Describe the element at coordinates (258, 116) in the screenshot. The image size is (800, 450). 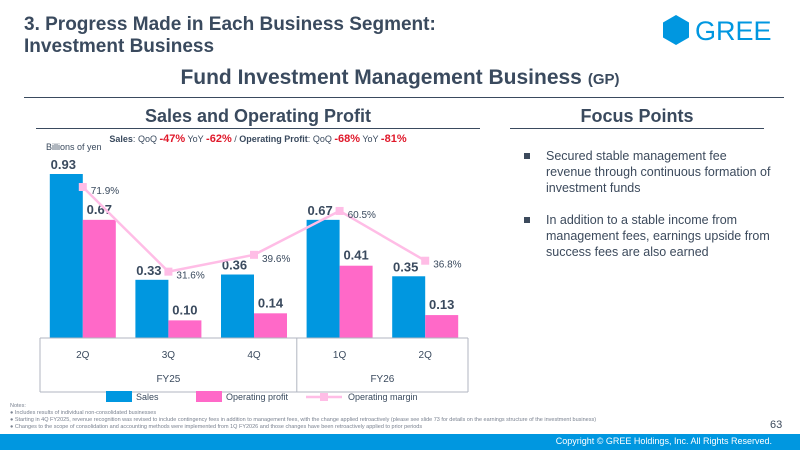
I see `sales-heading: Sales and Operating Profit` at that location.